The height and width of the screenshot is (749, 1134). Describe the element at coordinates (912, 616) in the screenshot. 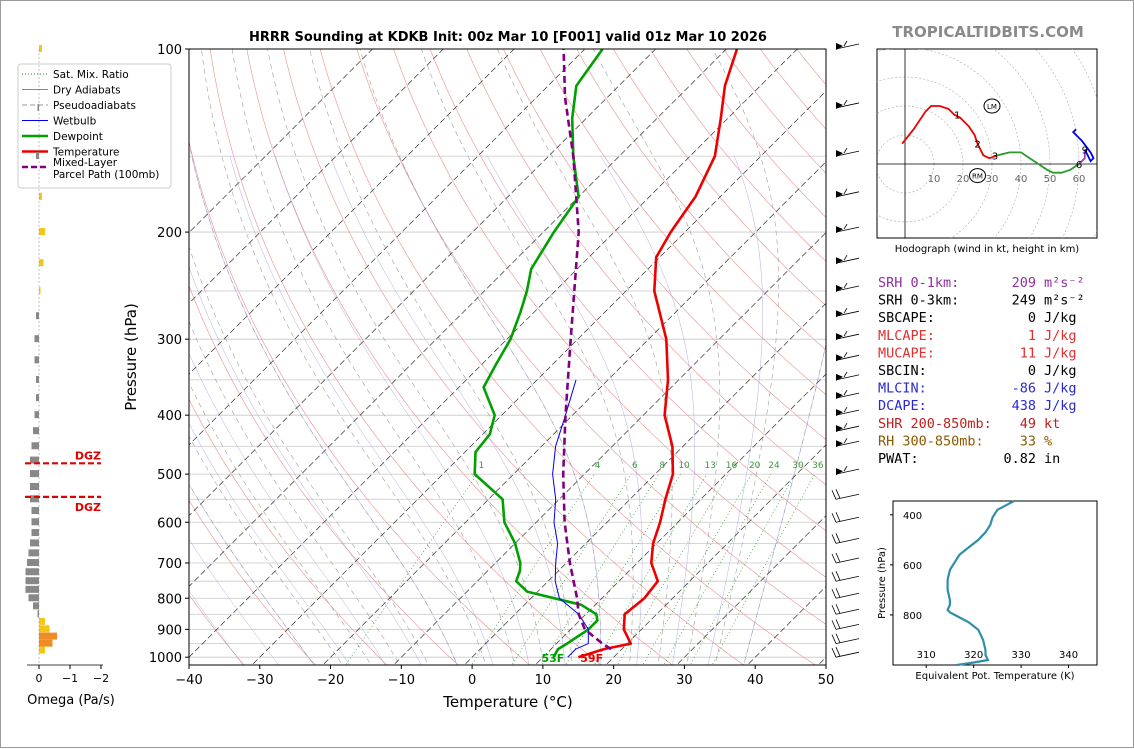

I see `theta-e-y-tick-label: 800` at that location.